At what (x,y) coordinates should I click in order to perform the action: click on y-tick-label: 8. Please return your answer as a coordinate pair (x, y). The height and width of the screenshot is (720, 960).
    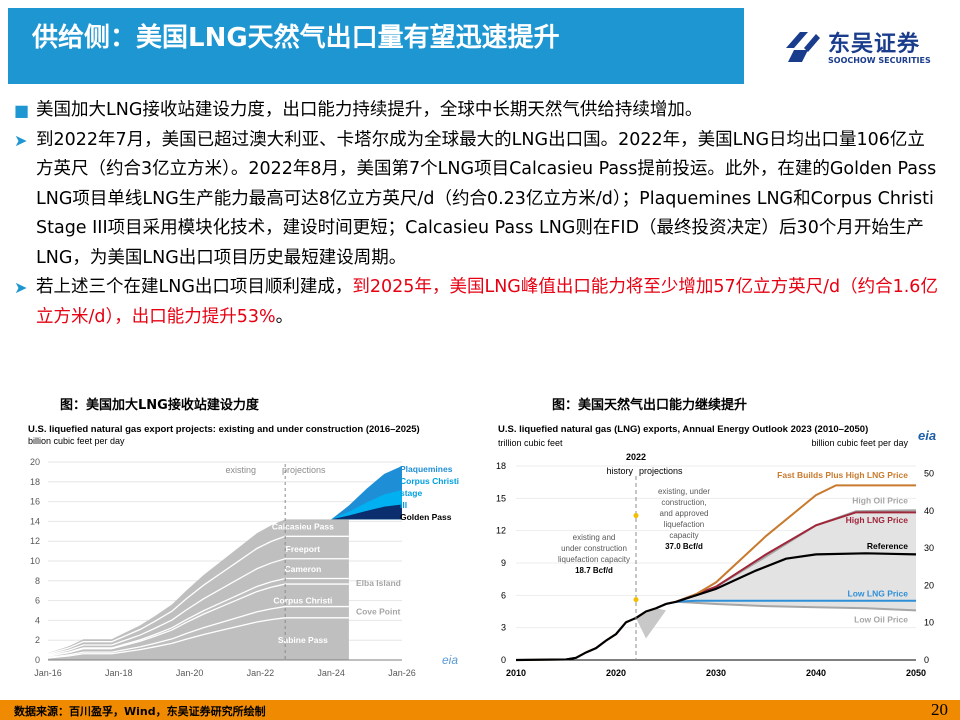
    Looking at the image, I should click on (37, 581).